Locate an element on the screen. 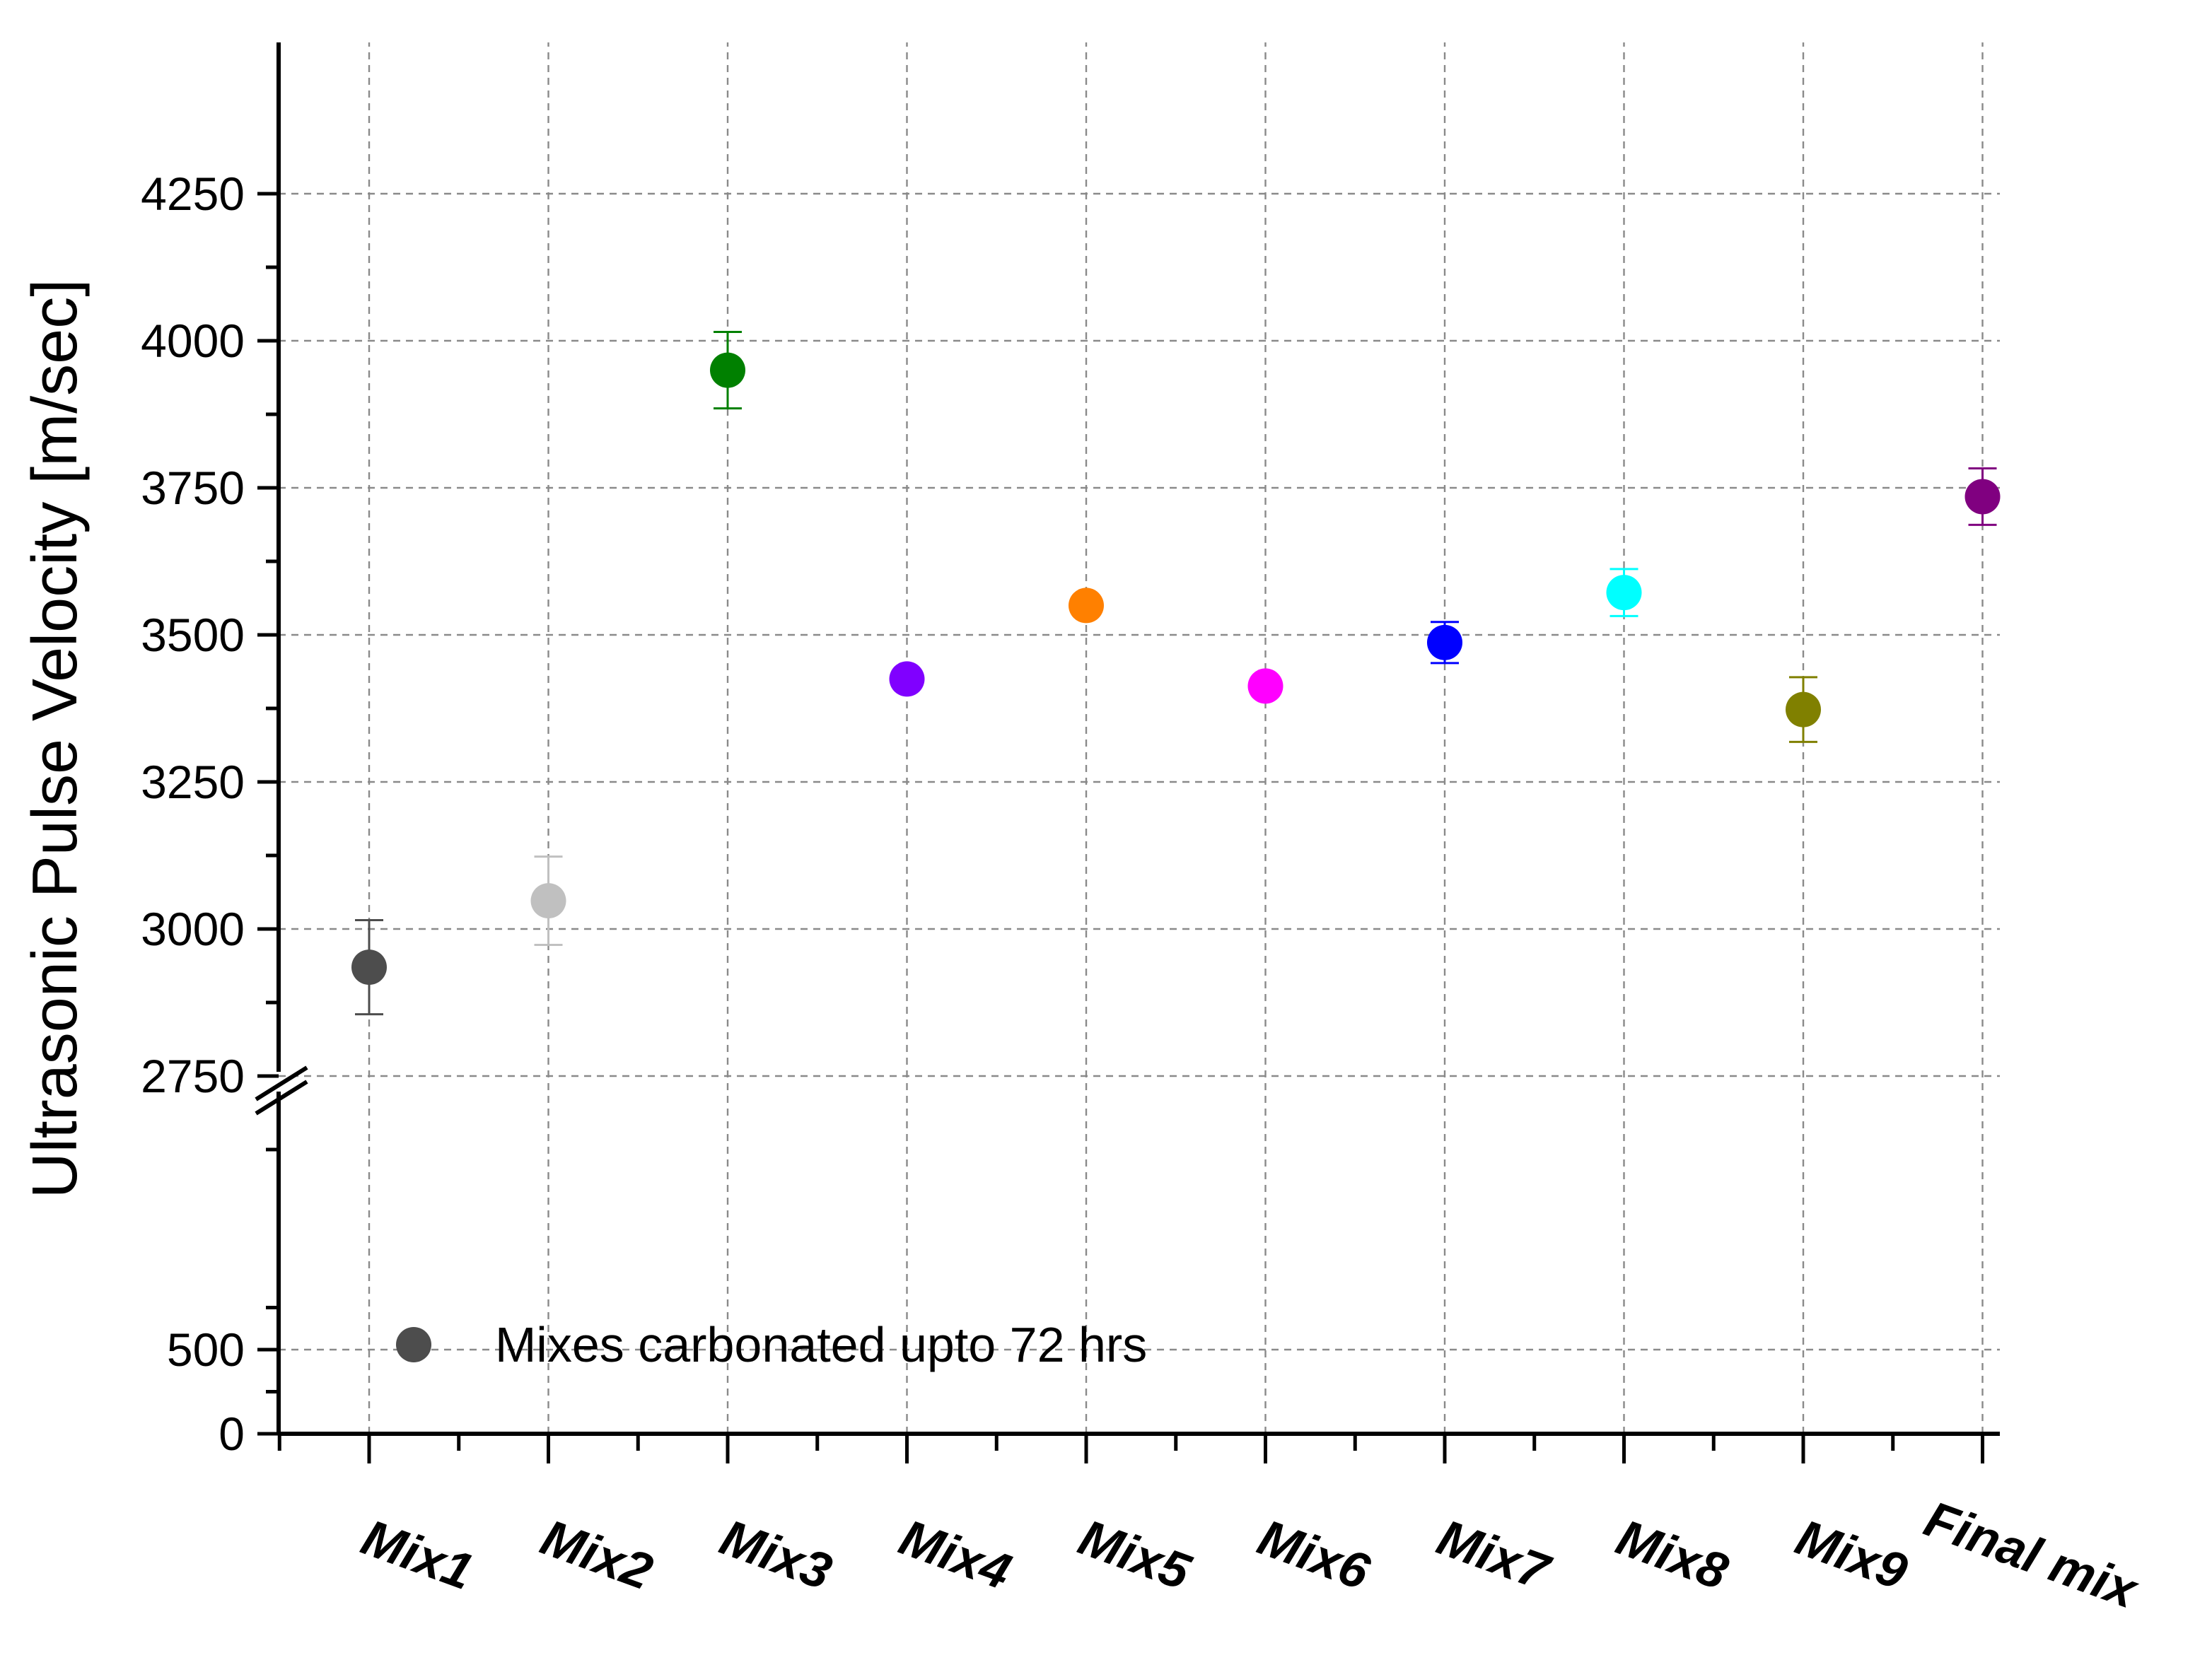  axis-break-marks is located at coordinates (281, 1090).